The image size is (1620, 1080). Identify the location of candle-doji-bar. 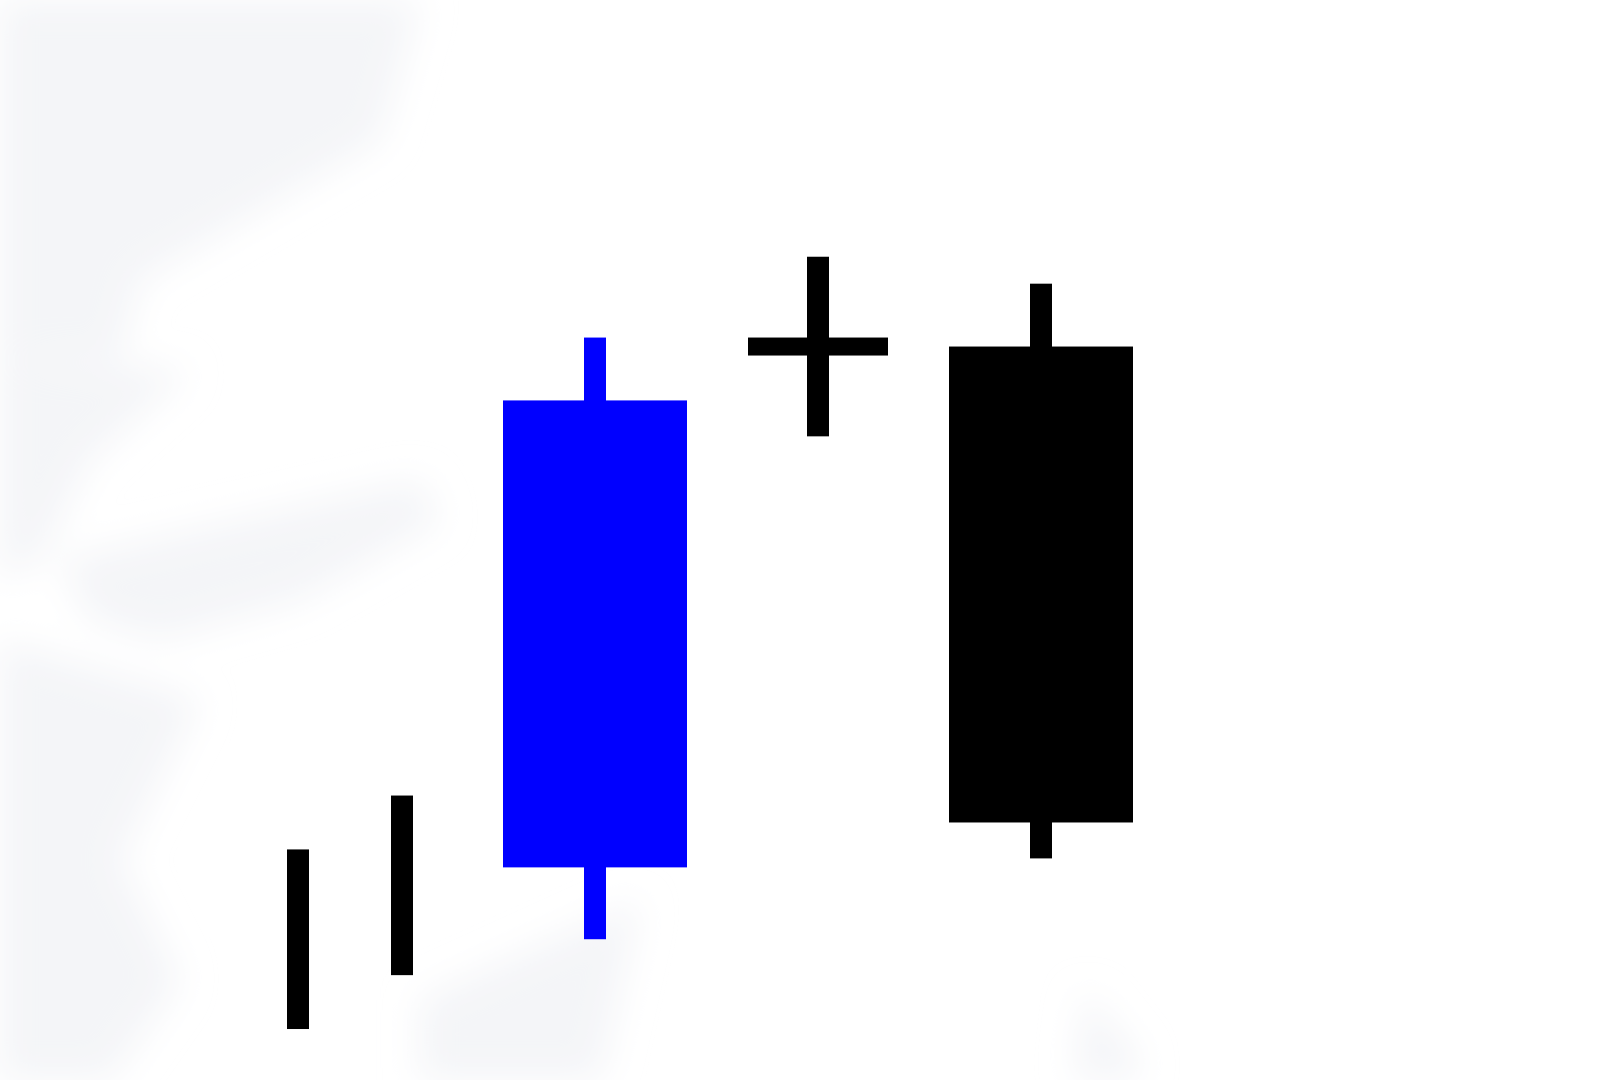
(818, 346).